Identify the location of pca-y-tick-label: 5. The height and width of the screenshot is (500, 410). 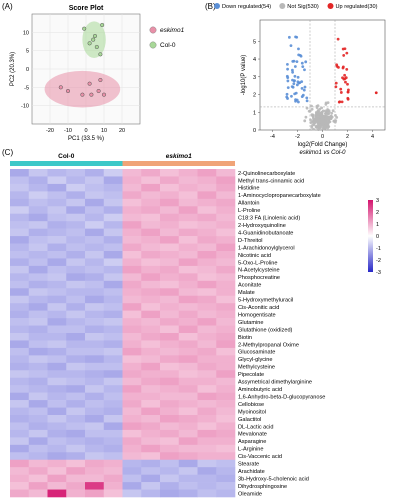
(27, 52).